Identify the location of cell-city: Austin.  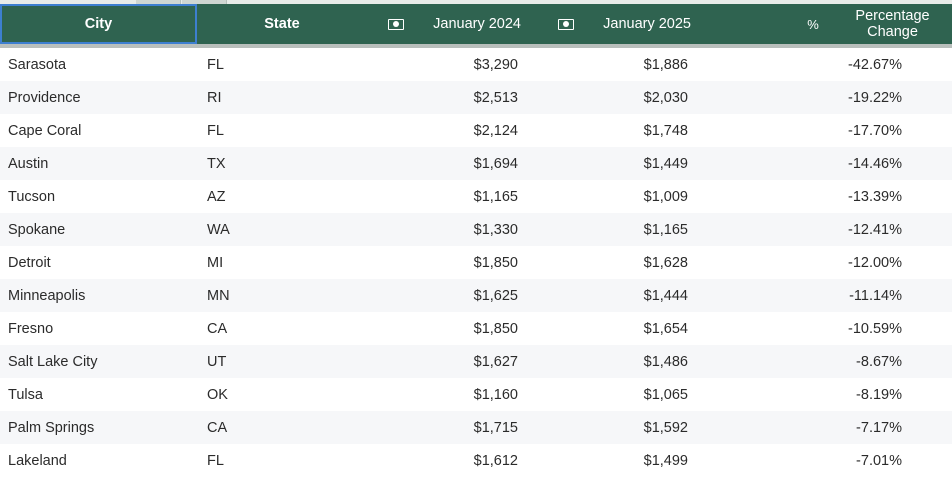
(98, 163).